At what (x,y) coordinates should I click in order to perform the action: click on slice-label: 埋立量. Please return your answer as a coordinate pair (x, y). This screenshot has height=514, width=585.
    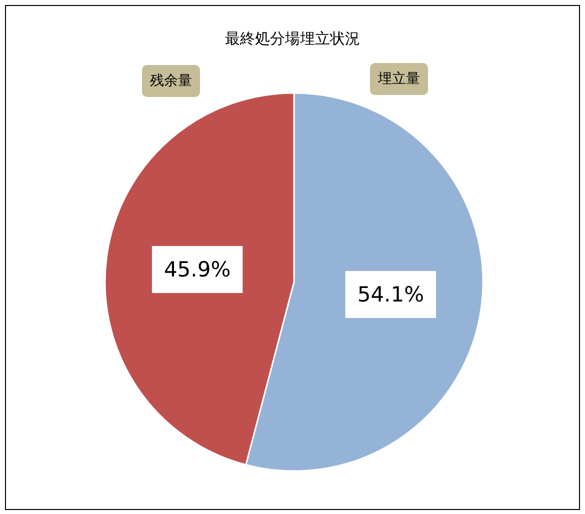
    Looking at the image, I should click on (398, 79).